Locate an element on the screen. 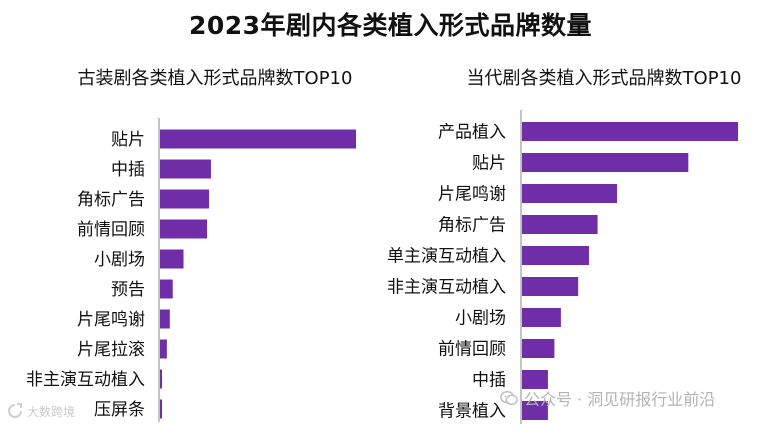 The image size is (781, 427). watermark-logo-icon is located at coordinates (15, 410).